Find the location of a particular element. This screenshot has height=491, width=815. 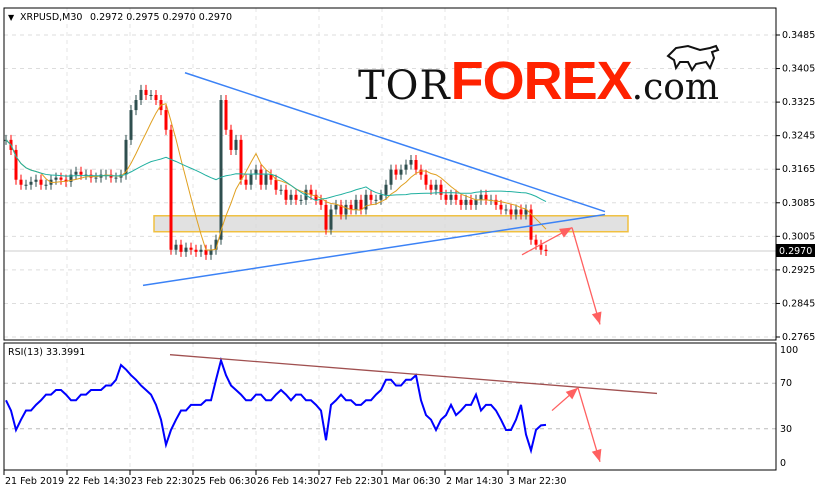

price-tick-label: 0.3245 is located at coordinates (798, 136).